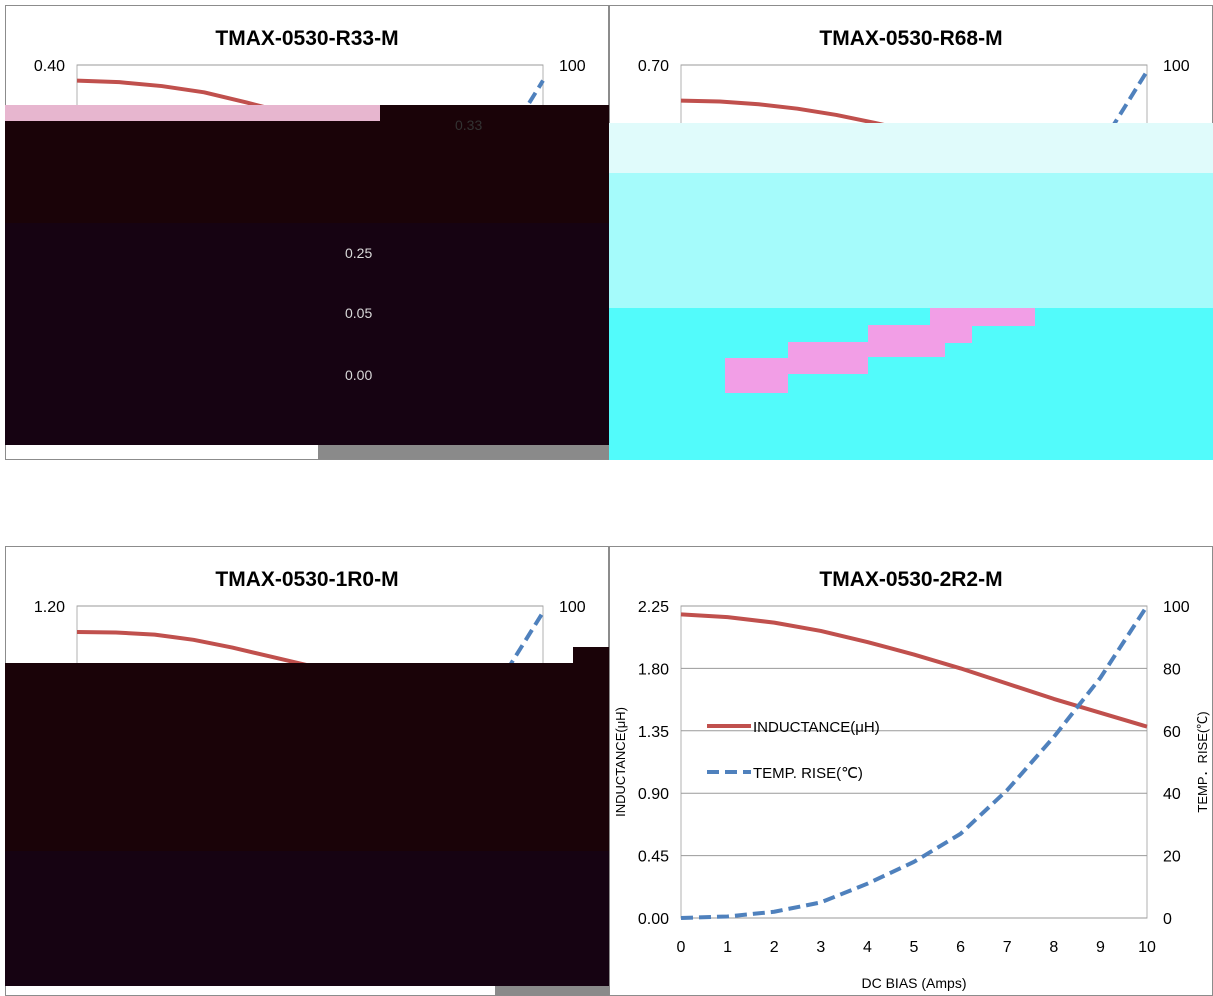 The image size is (1213, 996). I want to click on x-tick-label: 2, so click(774, 947).